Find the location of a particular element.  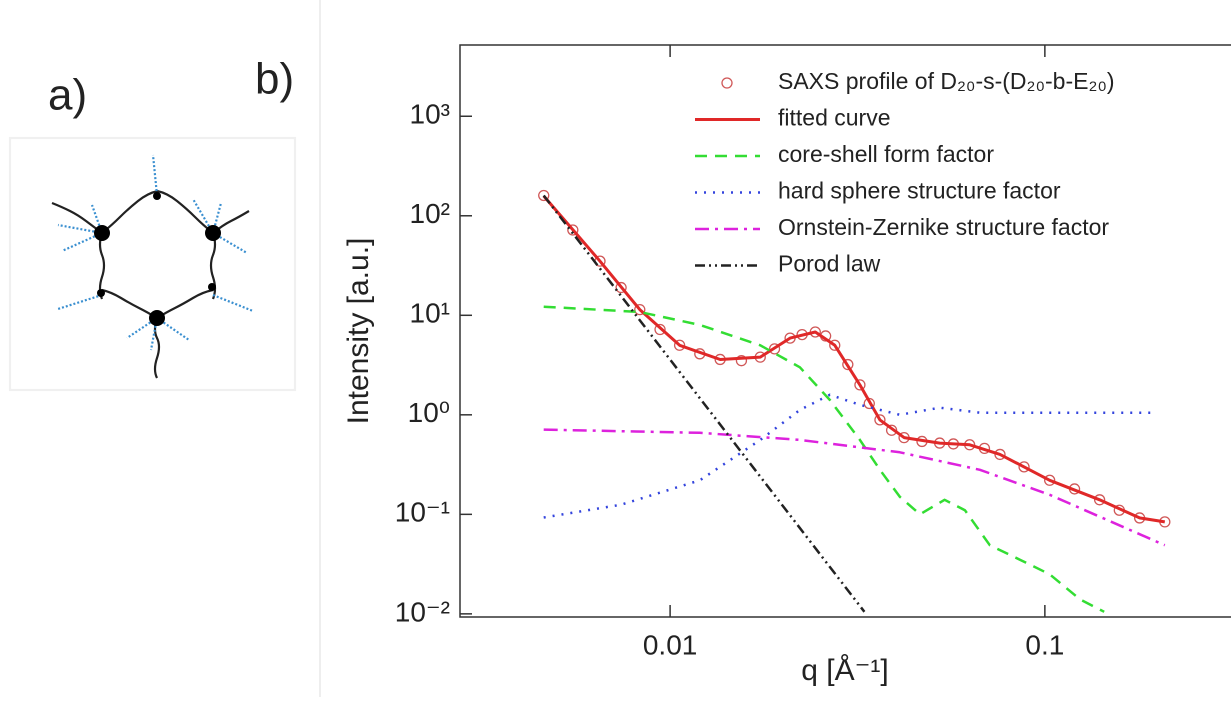

y-tick-label: 10⁰ is located at coordinates (429, 412).